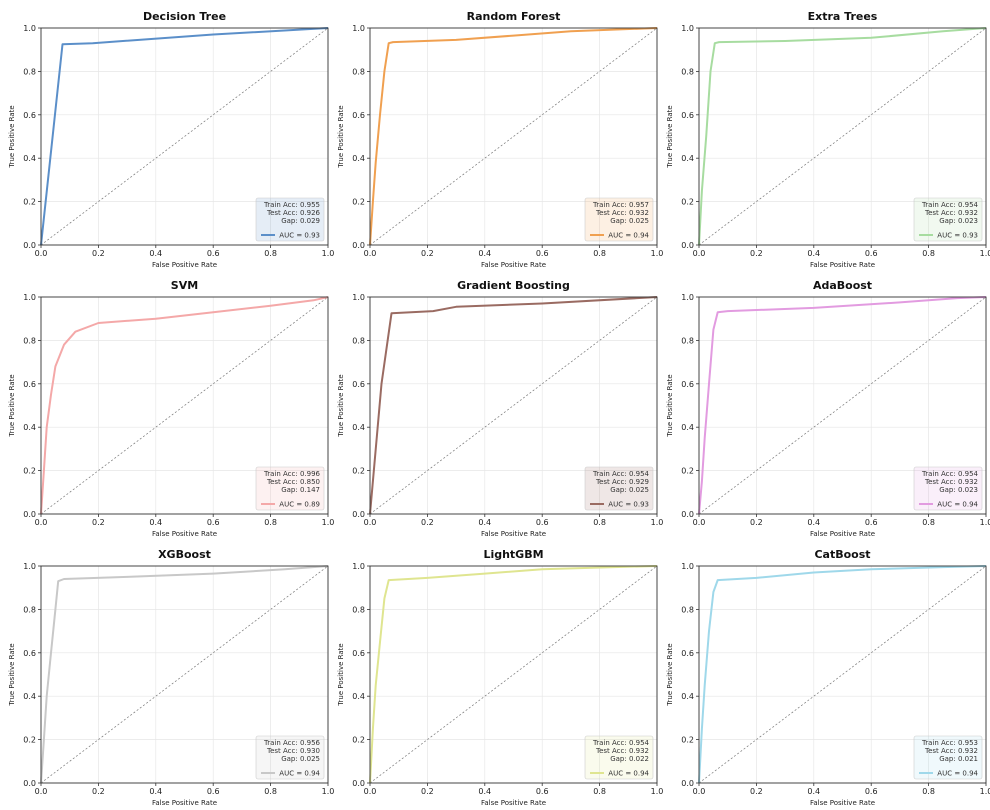  Describe the element at coordinates (300, 490) in the screenshot. I see `metric-text: Gap: 0.147` at that location.